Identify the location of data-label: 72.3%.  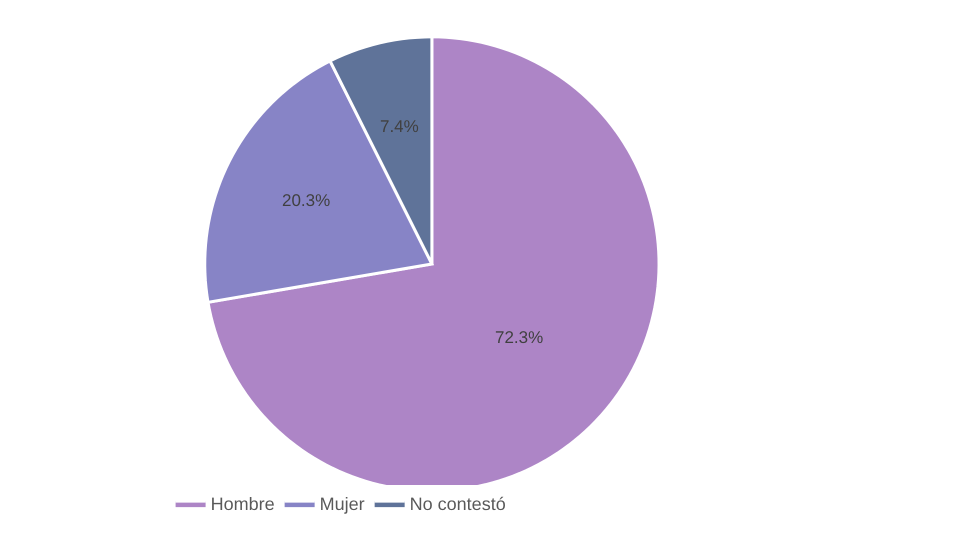
(519, 337).